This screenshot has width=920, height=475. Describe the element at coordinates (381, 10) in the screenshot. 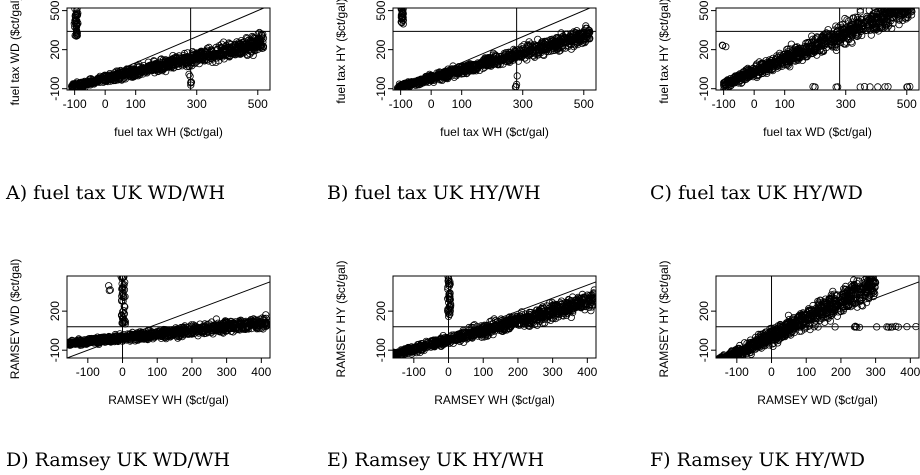

I see `y-tick-label: 500` at that location.